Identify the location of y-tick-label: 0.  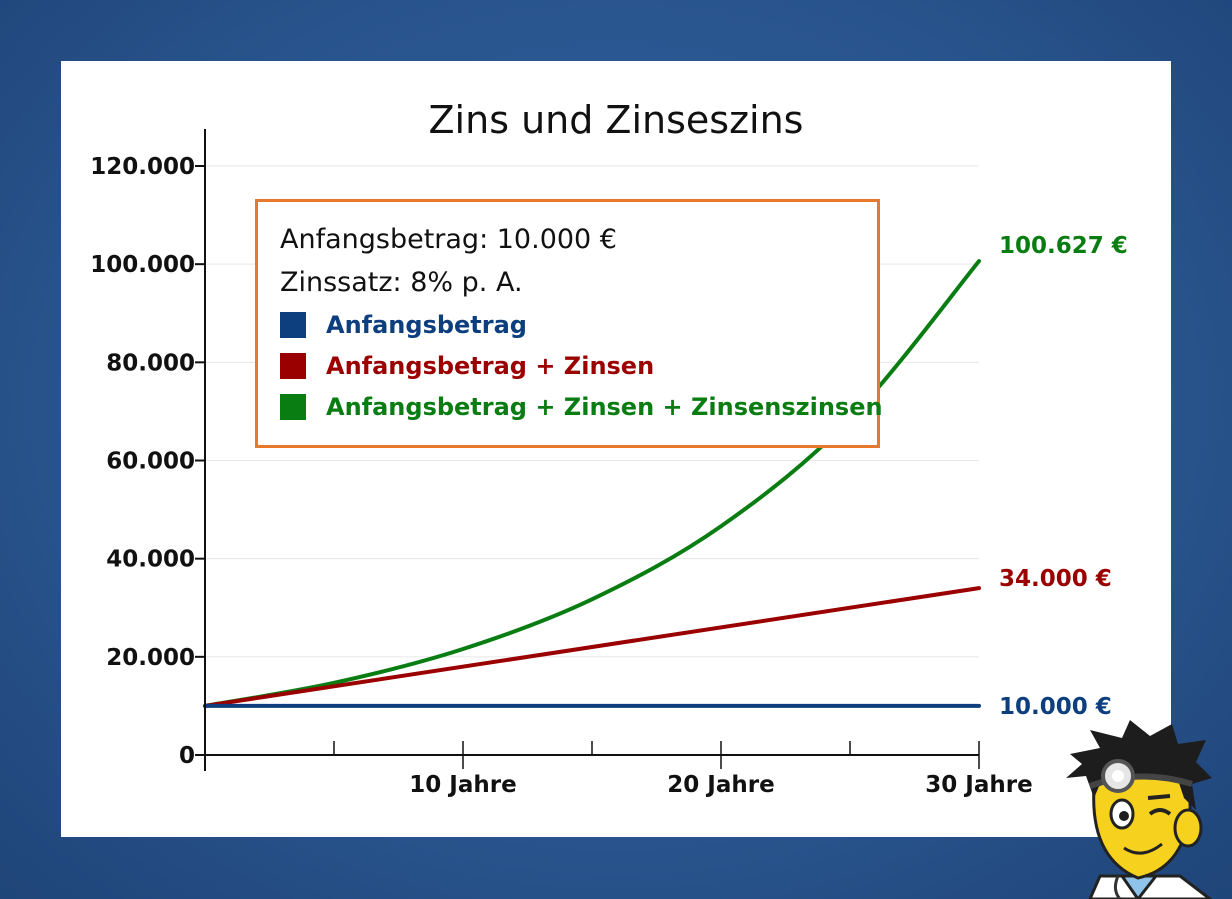
(187, 756).